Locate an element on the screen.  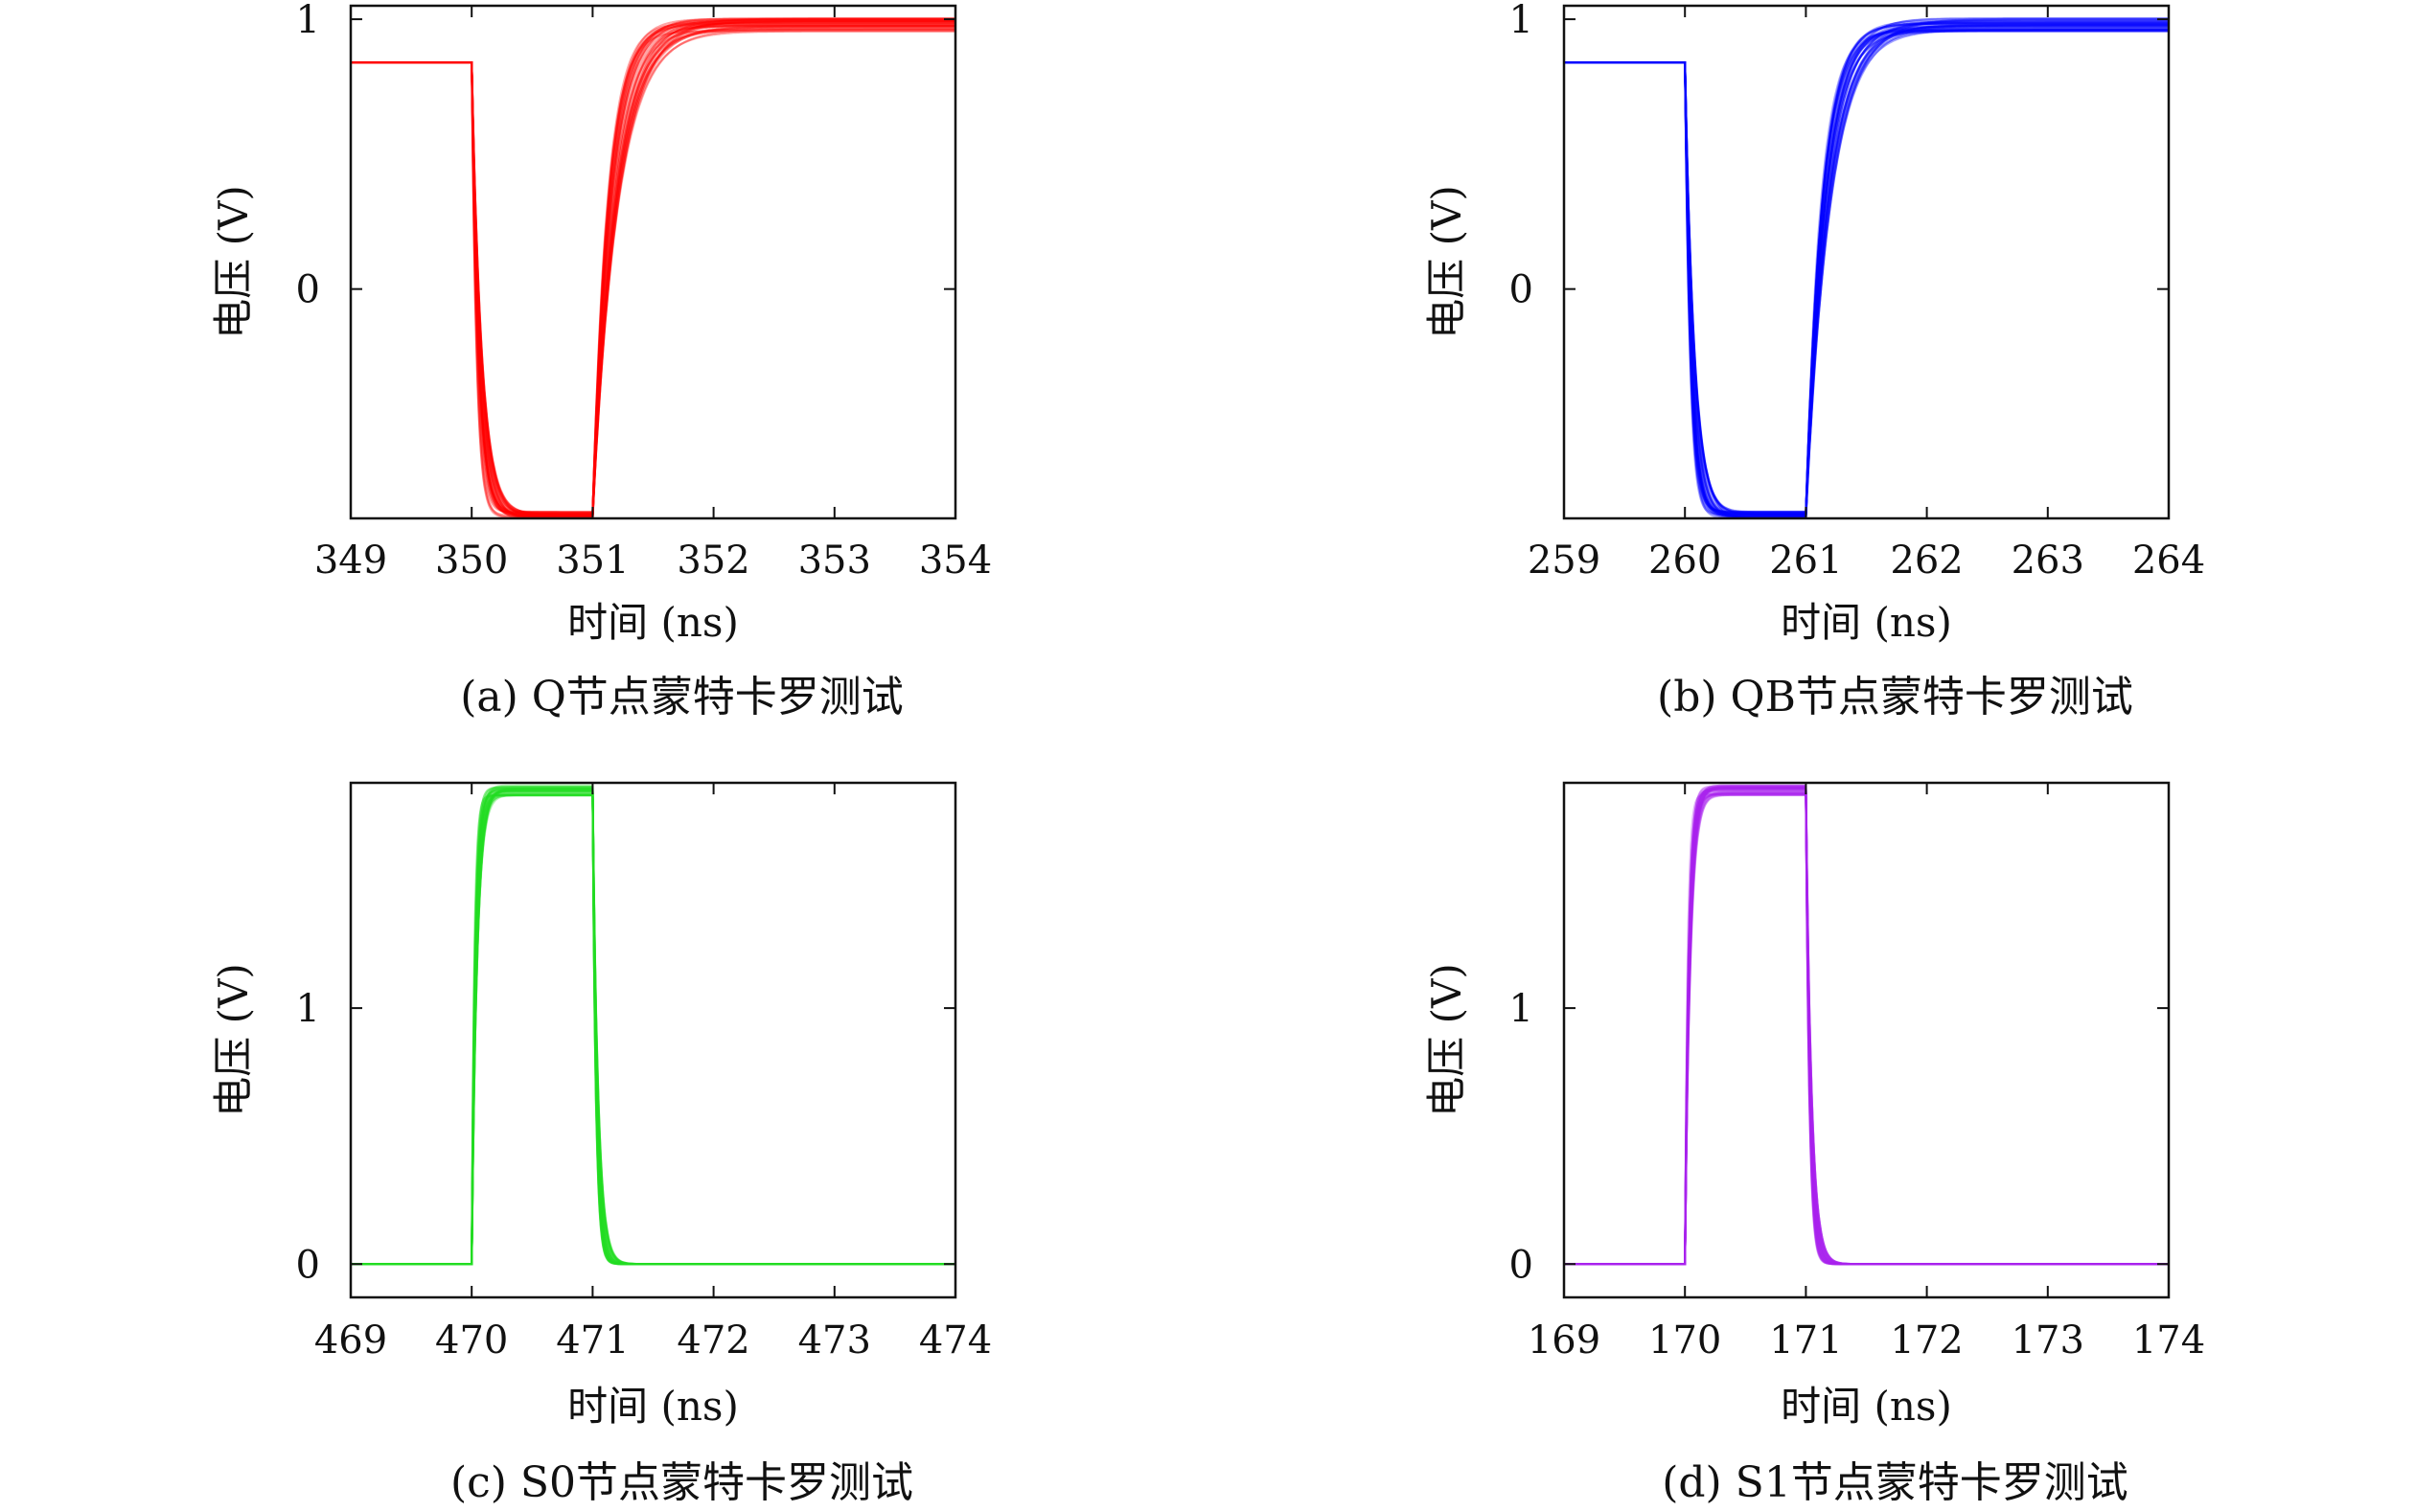
y-axis-label: 电压 (V) is located at coordinates (1446, 261).